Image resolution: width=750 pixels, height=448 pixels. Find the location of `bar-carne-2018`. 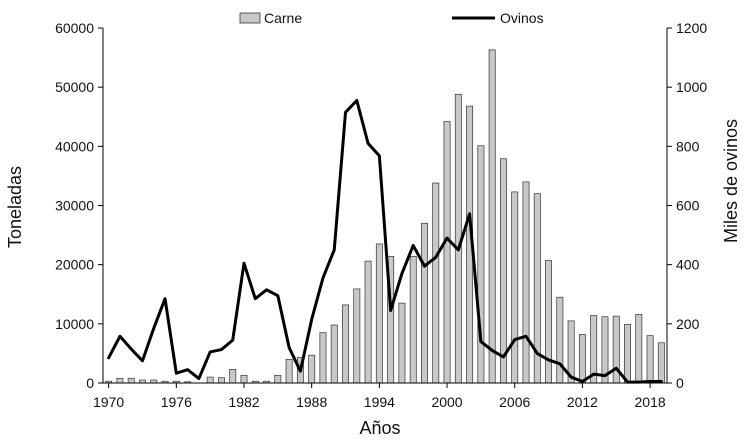

bar-carne-2018 is located at coordinates (650, 359).